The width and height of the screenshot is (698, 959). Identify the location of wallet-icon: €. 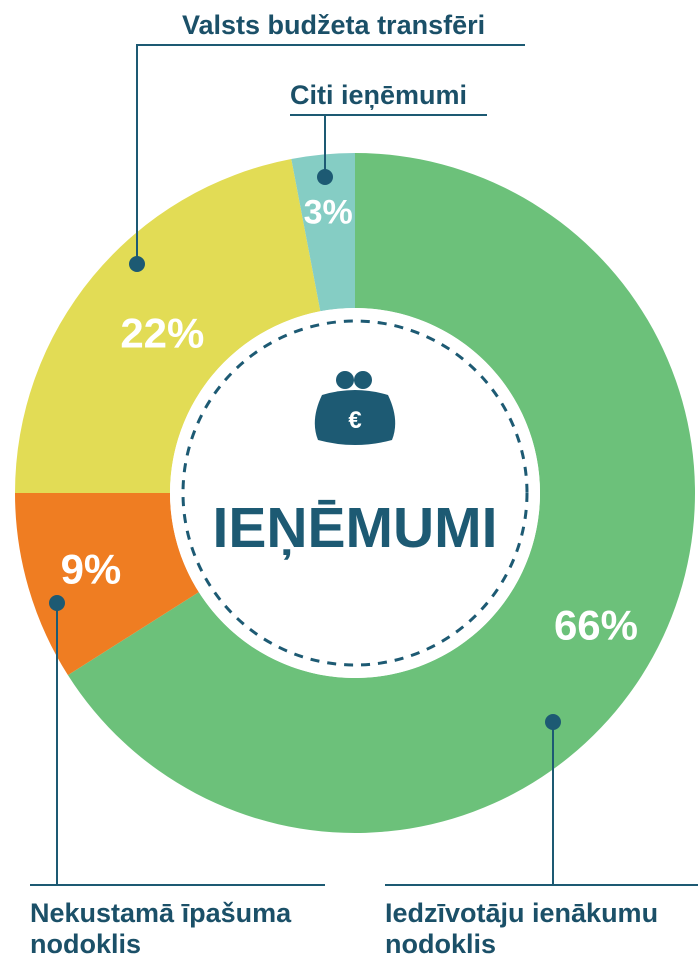
(355, 408).